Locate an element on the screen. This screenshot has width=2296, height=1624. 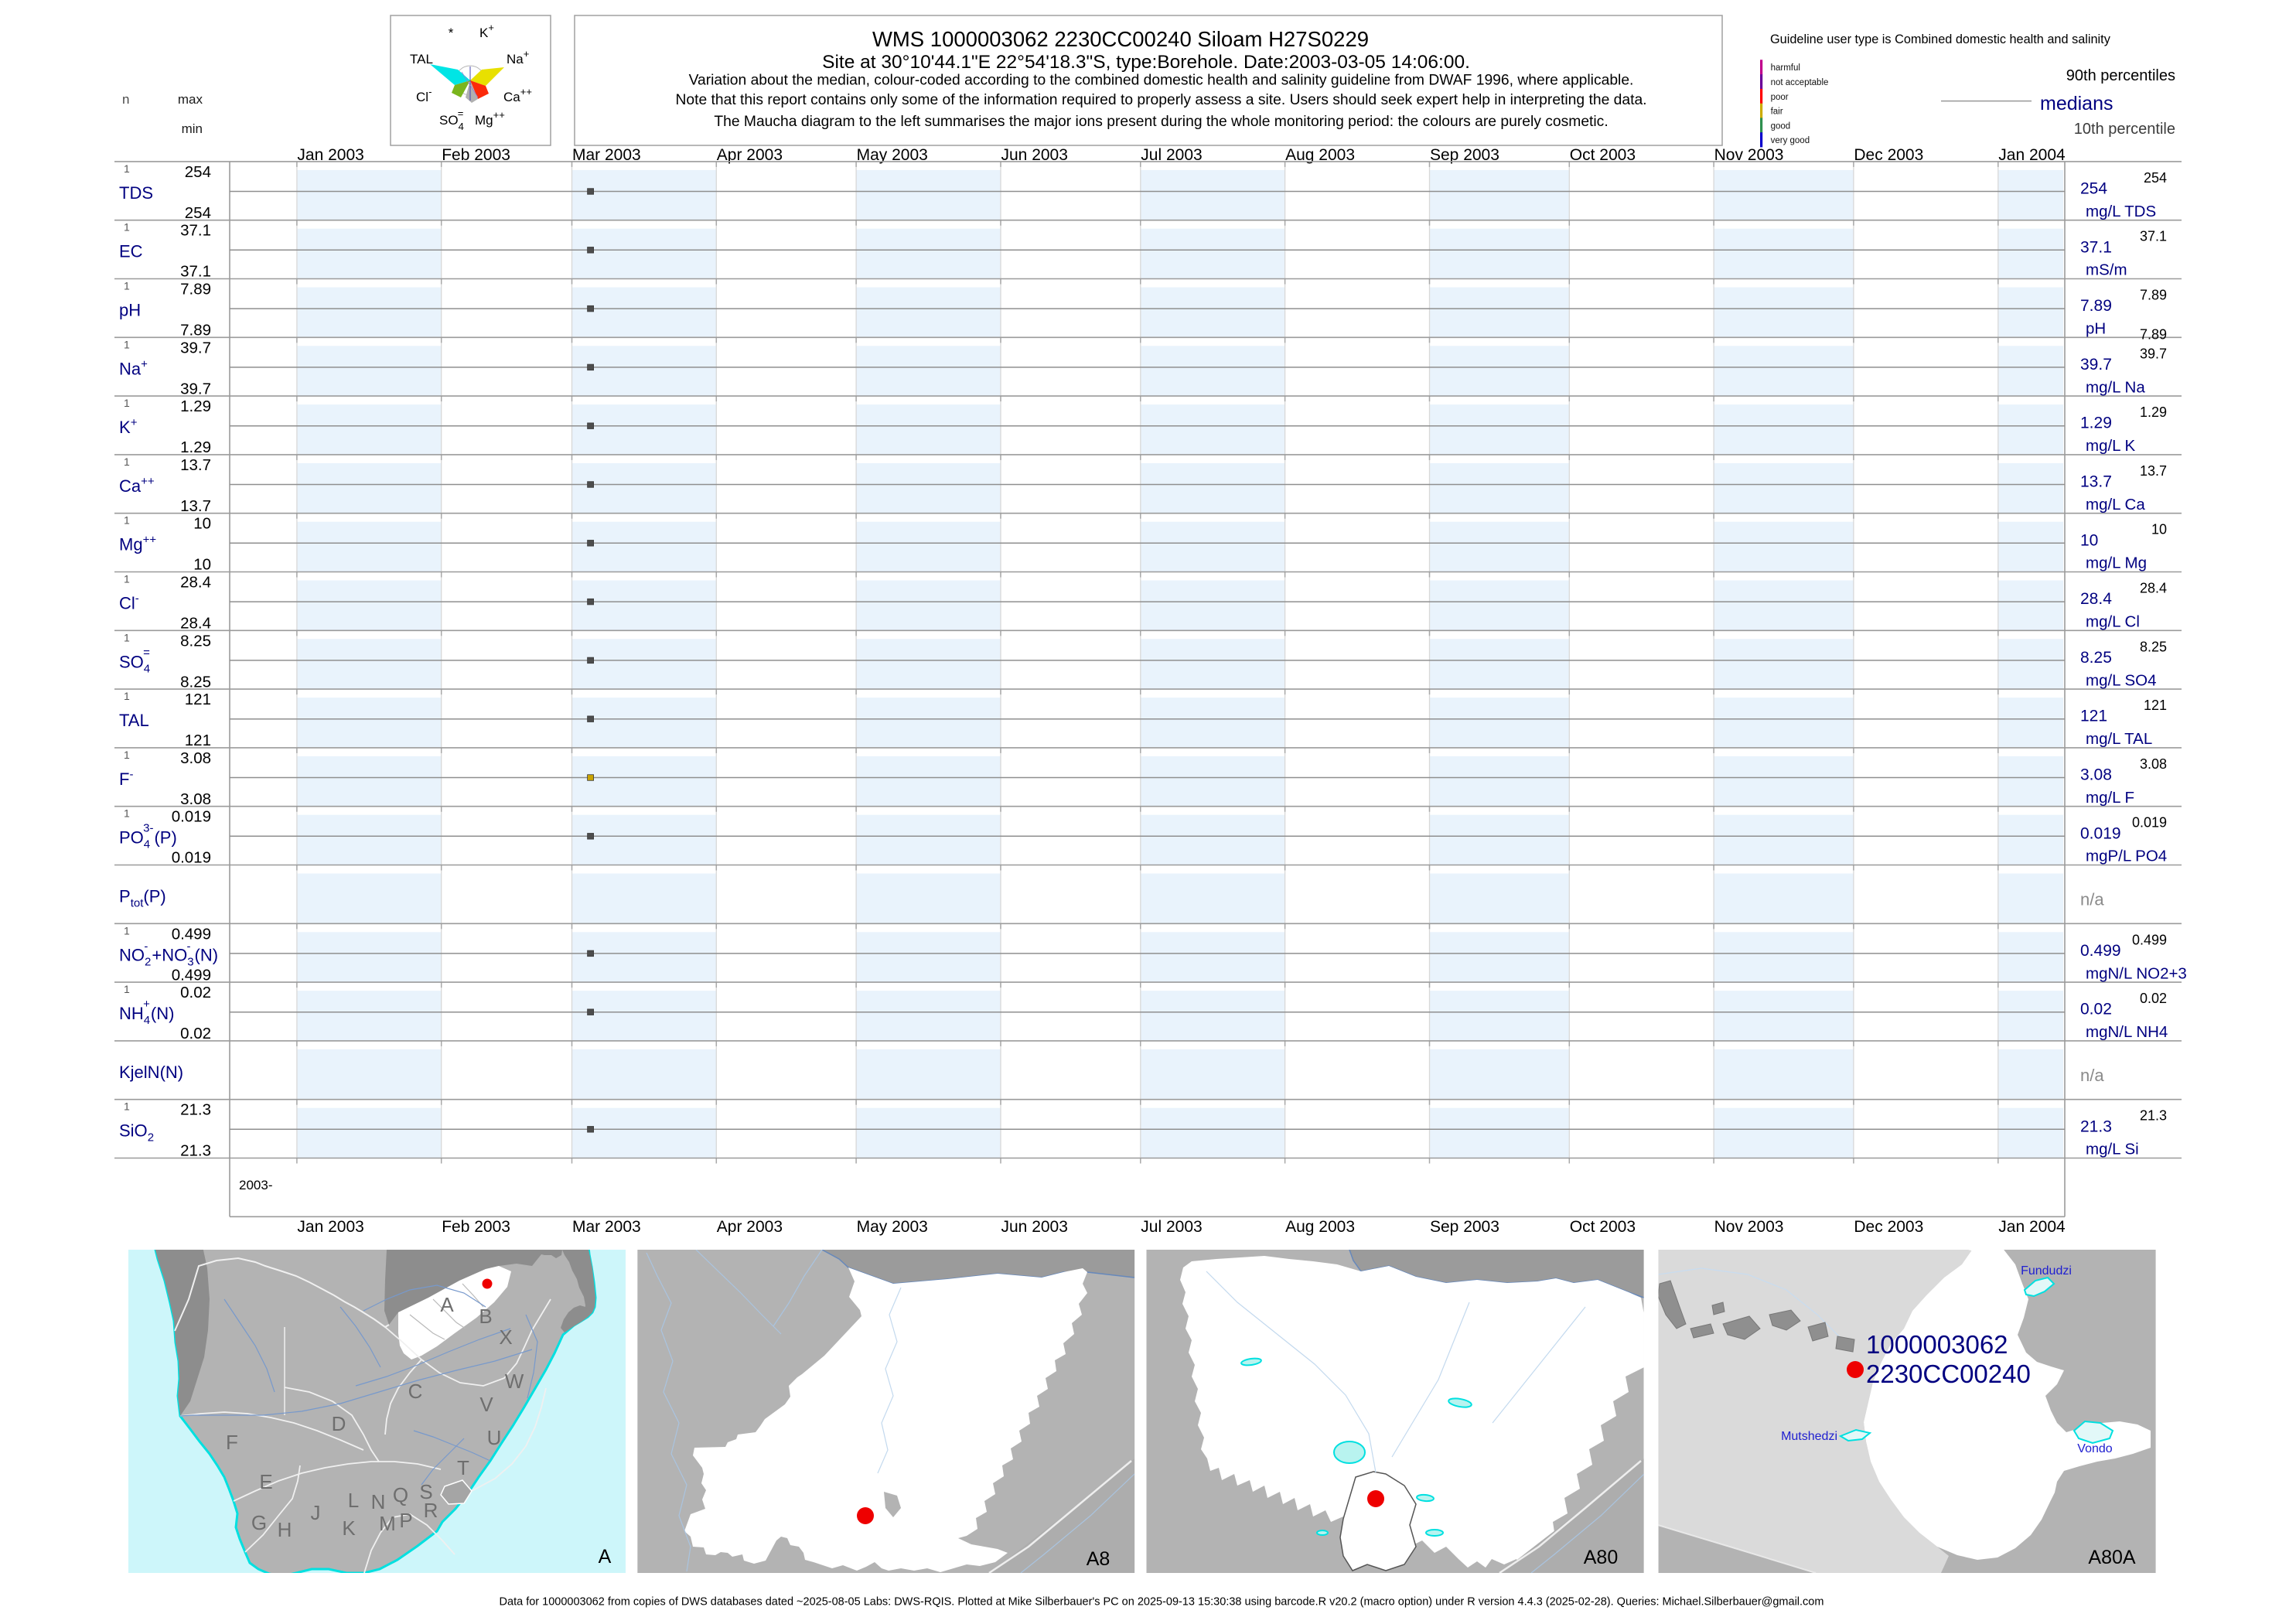
svg-text: G is located at coordinates (259, 1522).